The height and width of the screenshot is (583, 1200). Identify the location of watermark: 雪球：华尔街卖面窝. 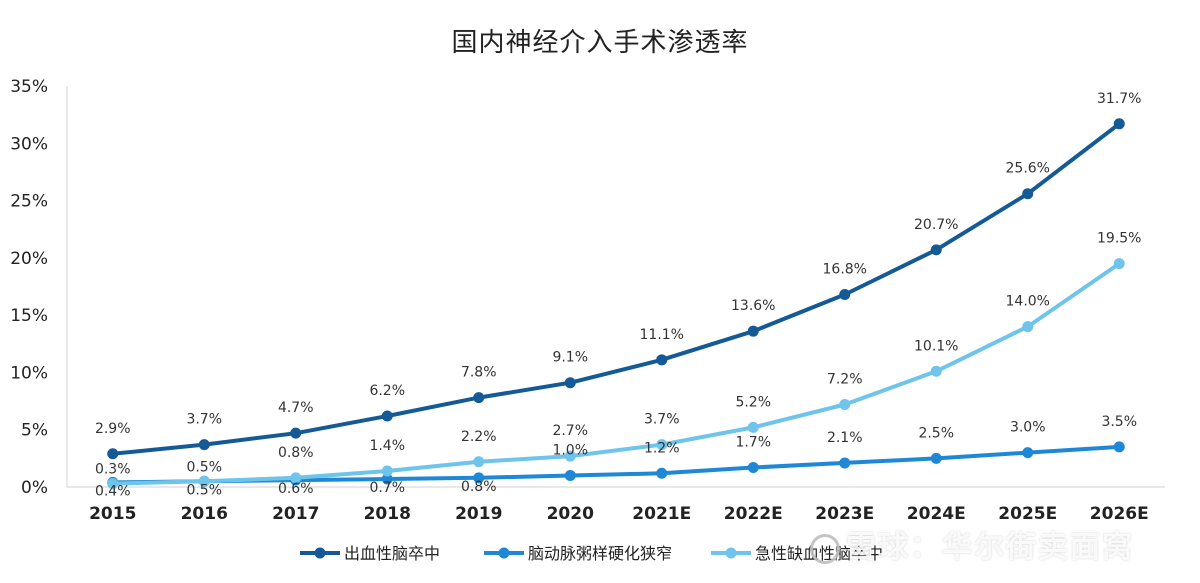
(972, 544).